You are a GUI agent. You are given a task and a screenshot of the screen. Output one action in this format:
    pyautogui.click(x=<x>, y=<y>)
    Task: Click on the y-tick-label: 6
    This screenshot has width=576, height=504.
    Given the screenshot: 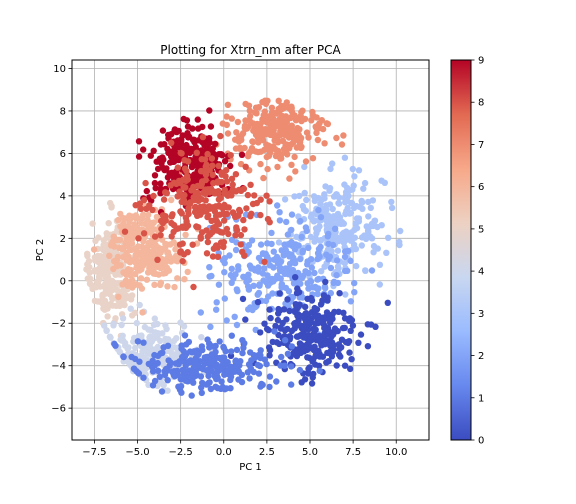 What is the action you would take?
    pyautogui.click(x=63, y=154)
    